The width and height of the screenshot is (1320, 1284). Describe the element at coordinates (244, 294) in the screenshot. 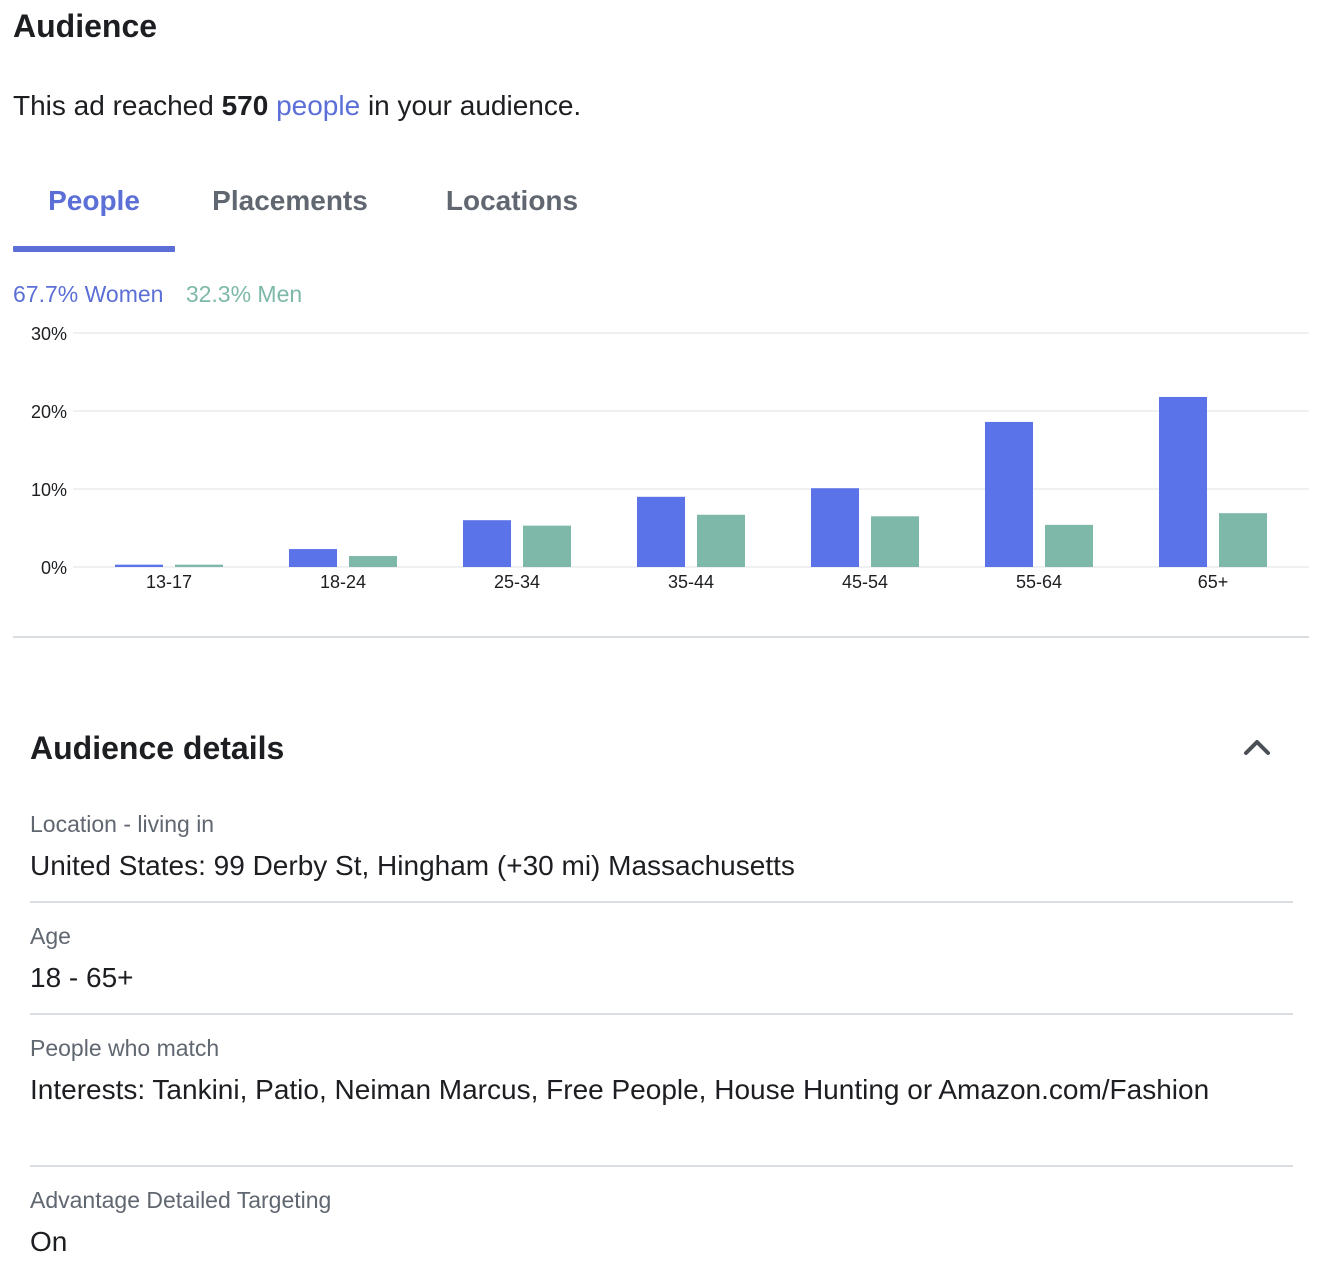

I see `legend-men: 32.3% Men` at that location.